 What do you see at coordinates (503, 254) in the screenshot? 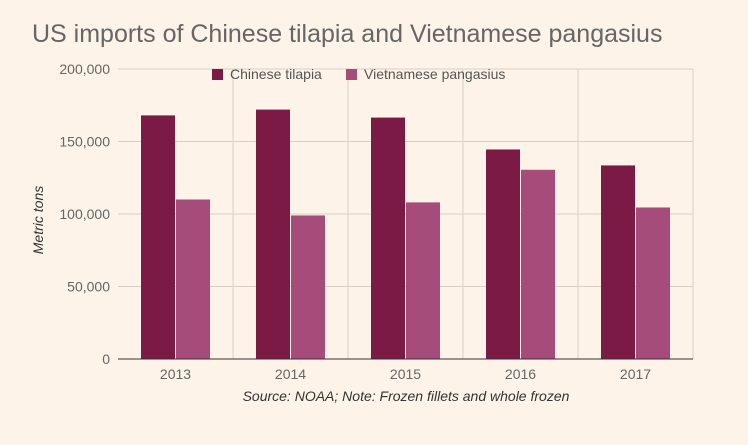
I see `bar-chinese-tilapia-2016` at bounding box center [503, 254].